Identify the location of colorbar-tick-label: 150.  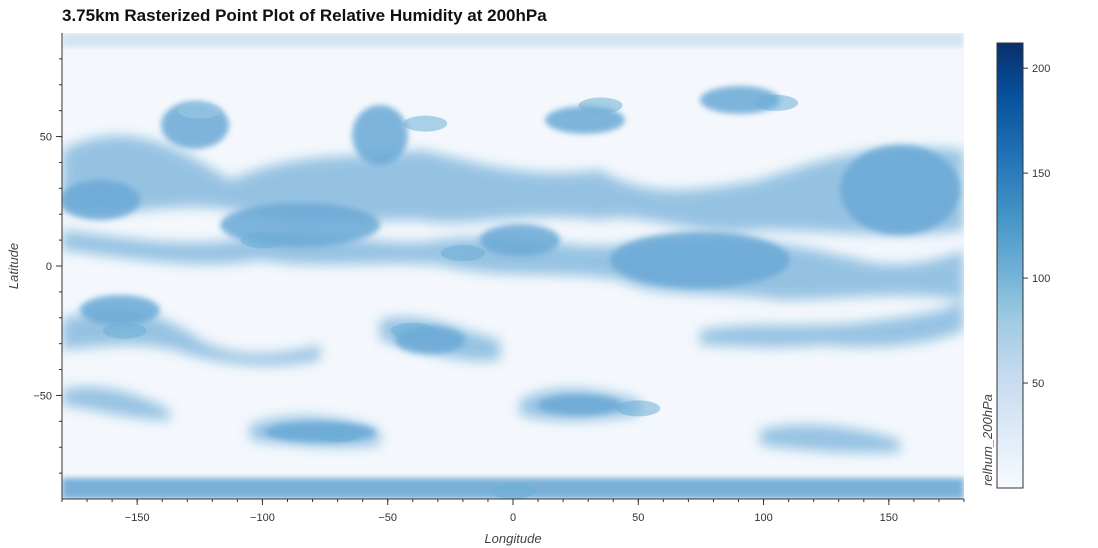
(1041, 174).